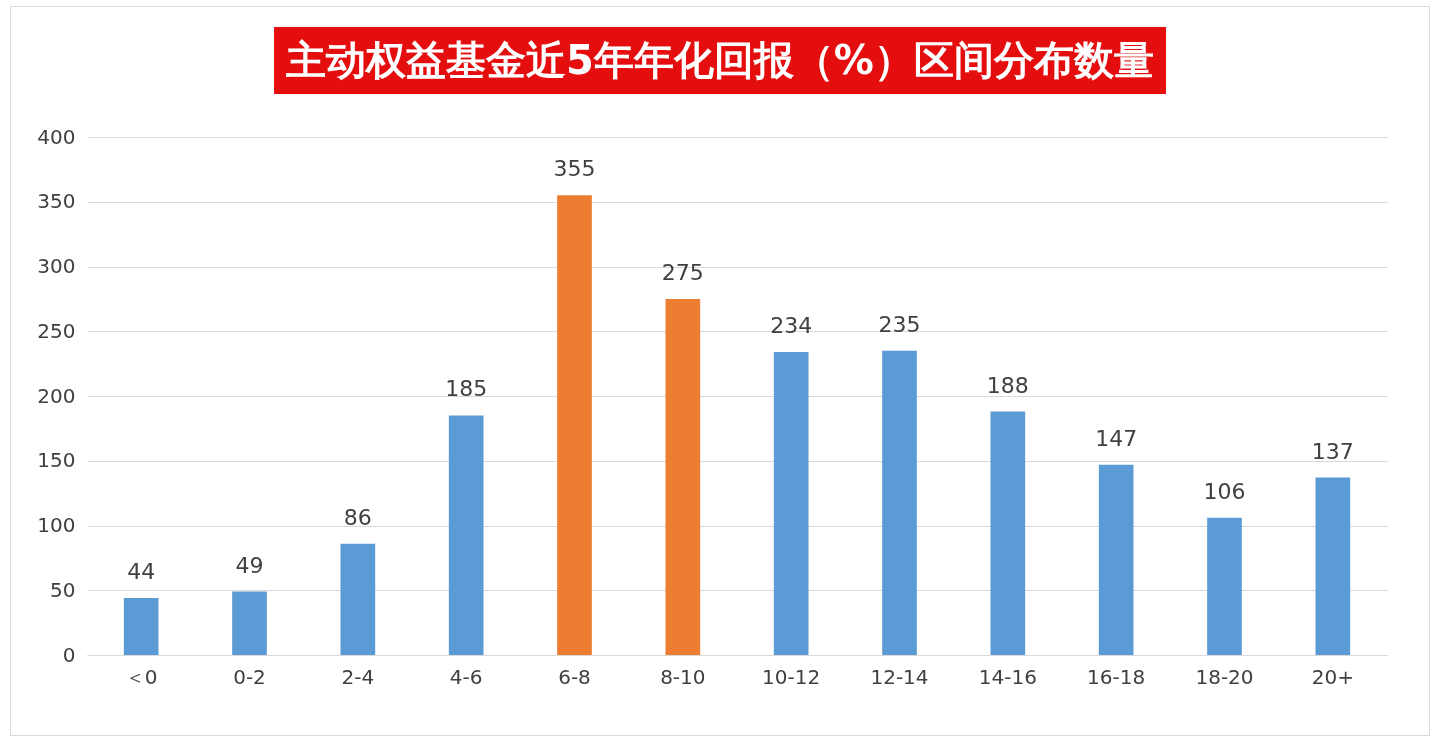 The height and width of the screenshot is (744, 1440). Describe the element at coordinates (56, 395) in the screenshot. I see `y-tick-label: 200` at that location.